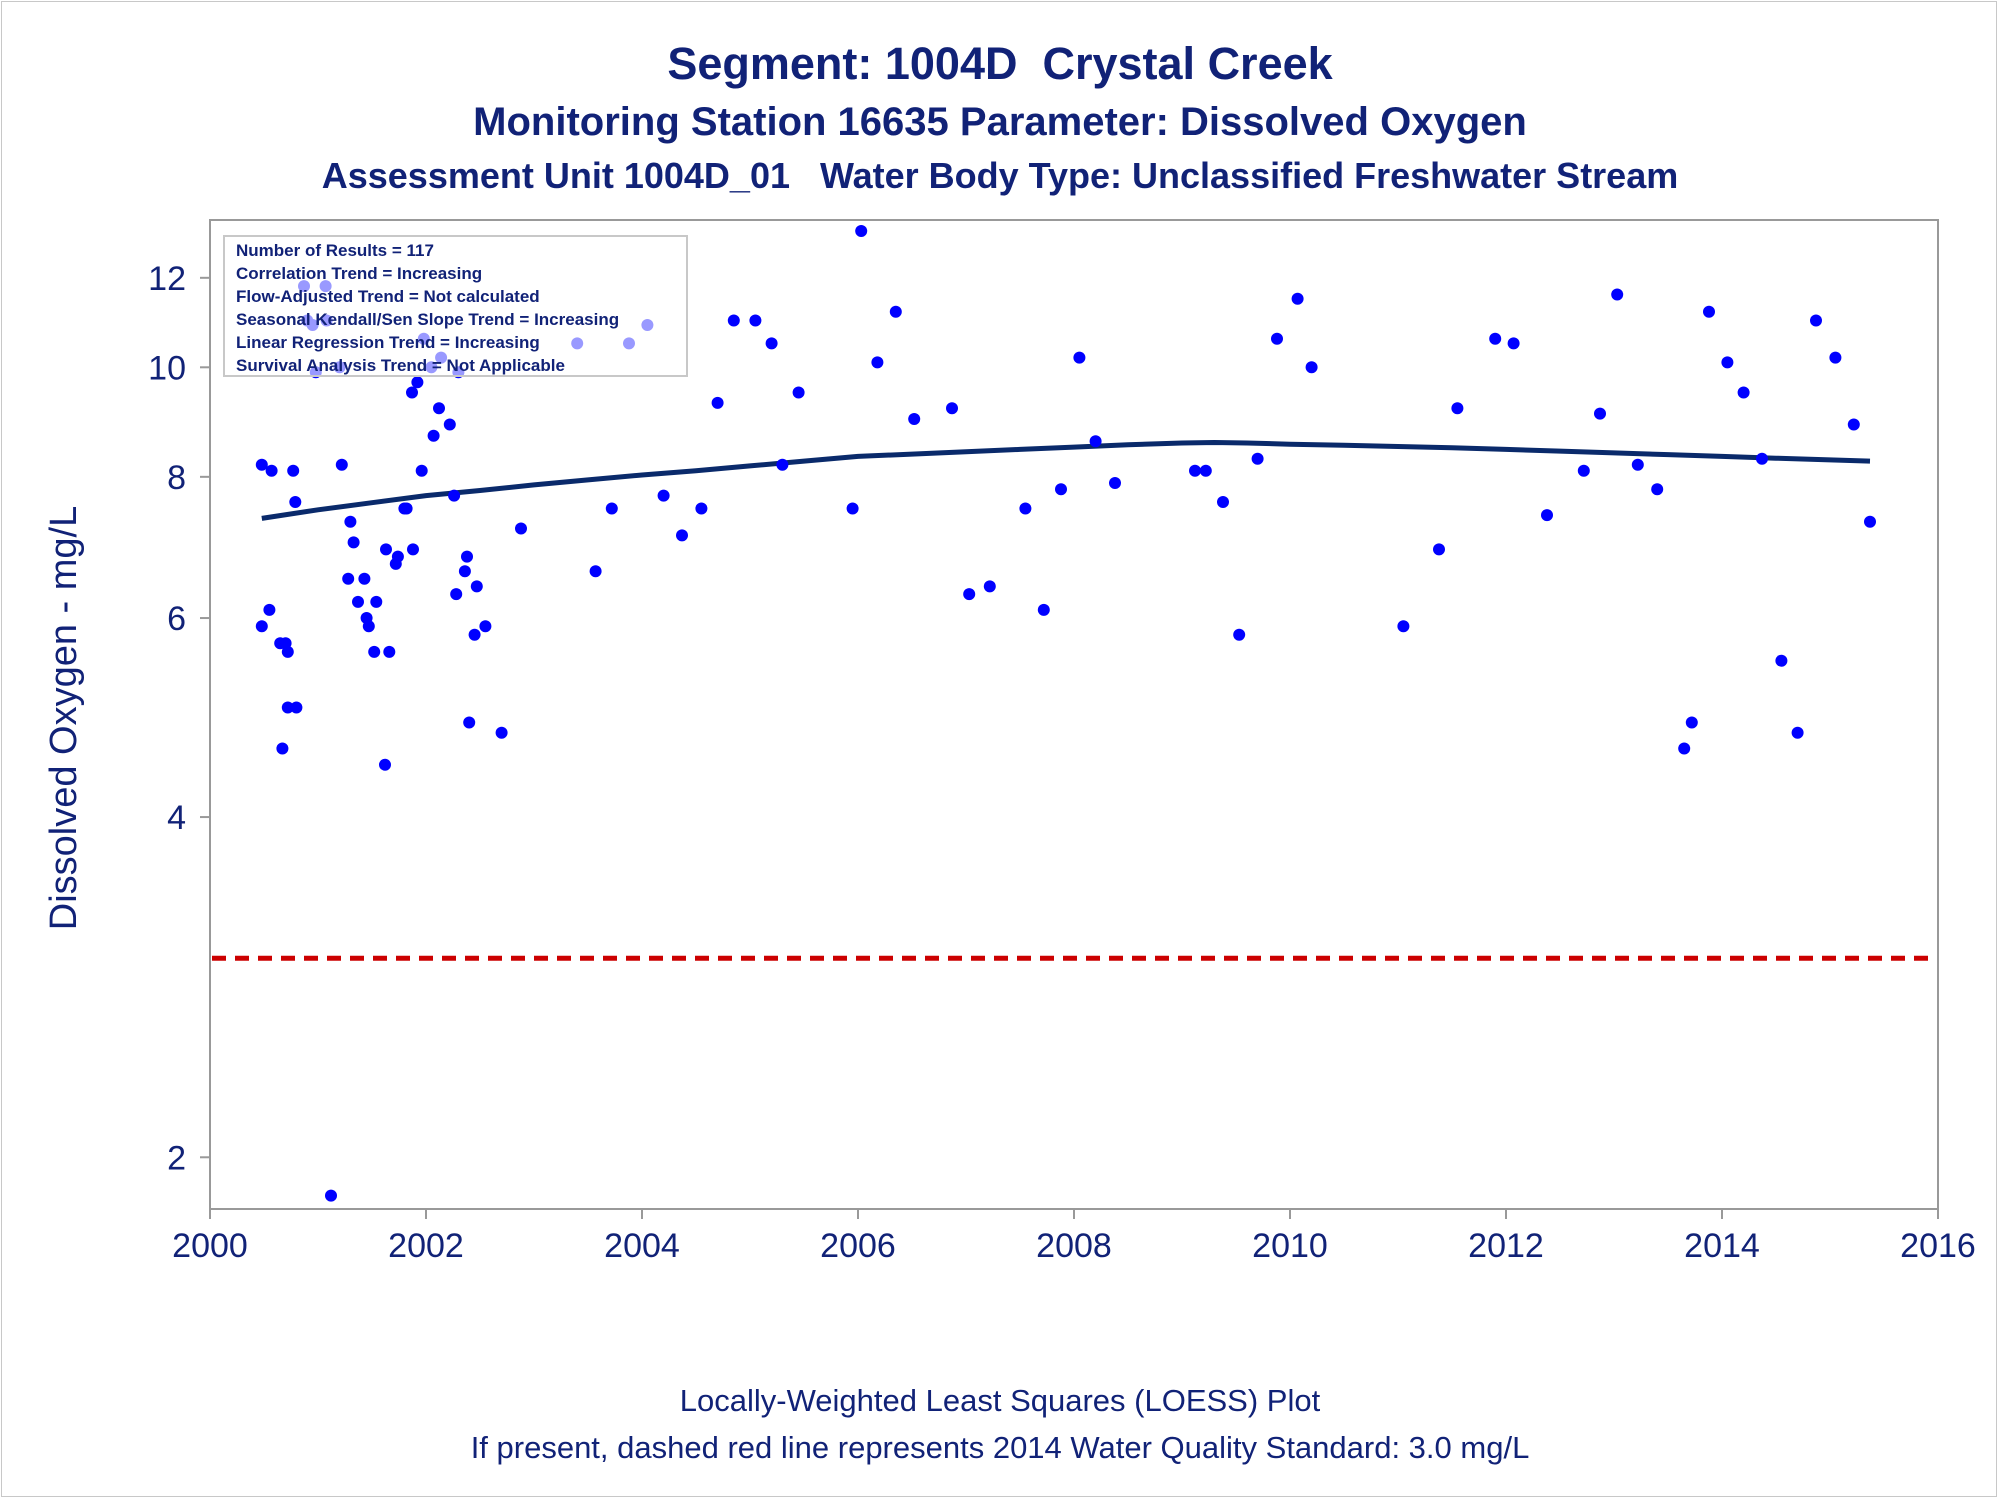 Image resolution: width=2000 pixels, height=1500 pixels. What do you see at coordinates (1722, 1246) in the screenshot?
I see `x-tick-label: 2014` at bounding box center [1722, 1246].